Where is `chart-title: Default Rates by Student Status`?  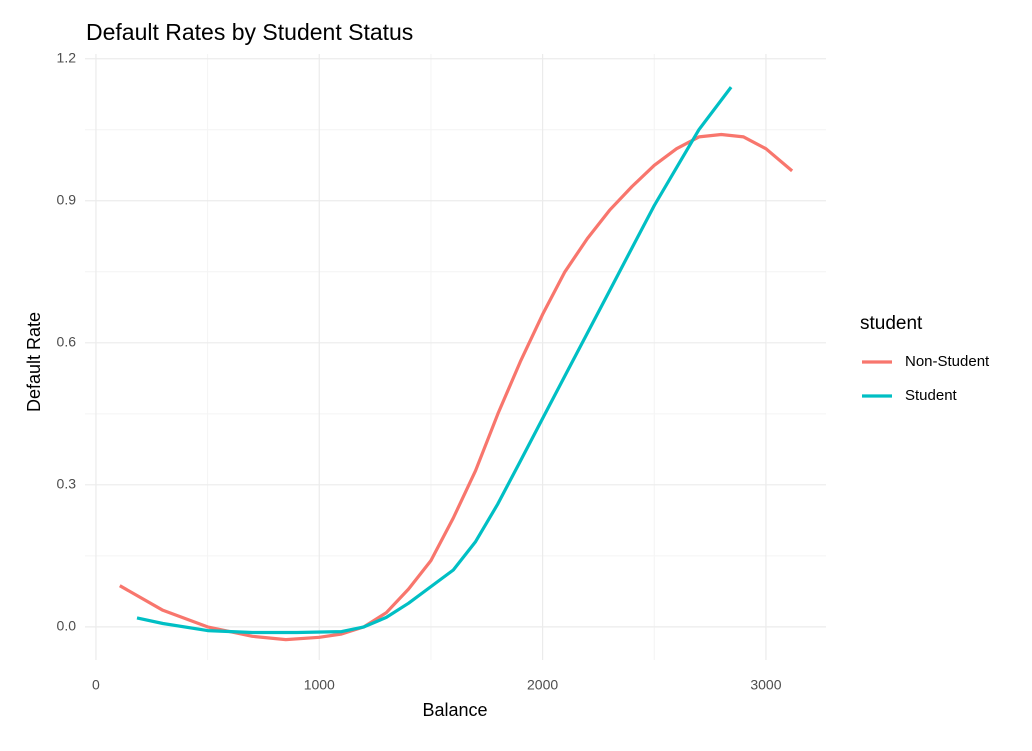
chart-title: Default Rates by Student Status is located at coordinates (249, 32).